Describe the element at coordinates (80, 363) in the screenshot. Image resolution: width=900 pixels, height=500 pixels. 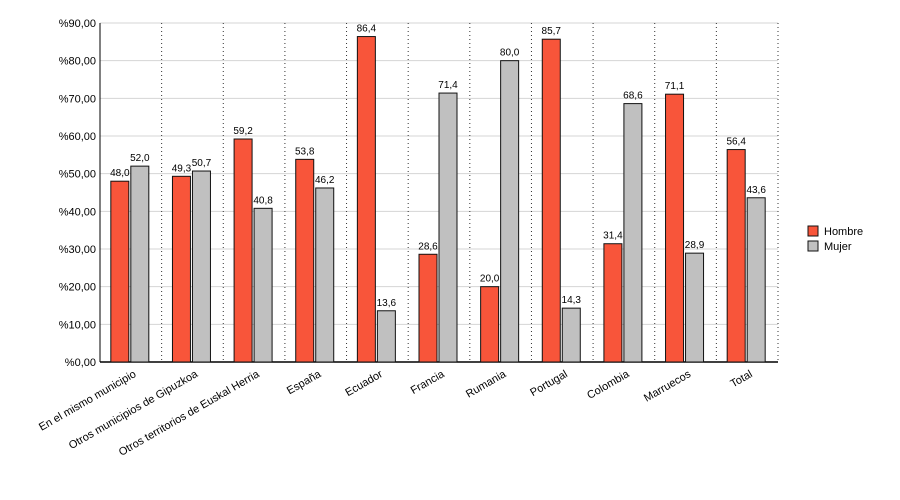
I see `y-tick-label: %0,00` at that location.